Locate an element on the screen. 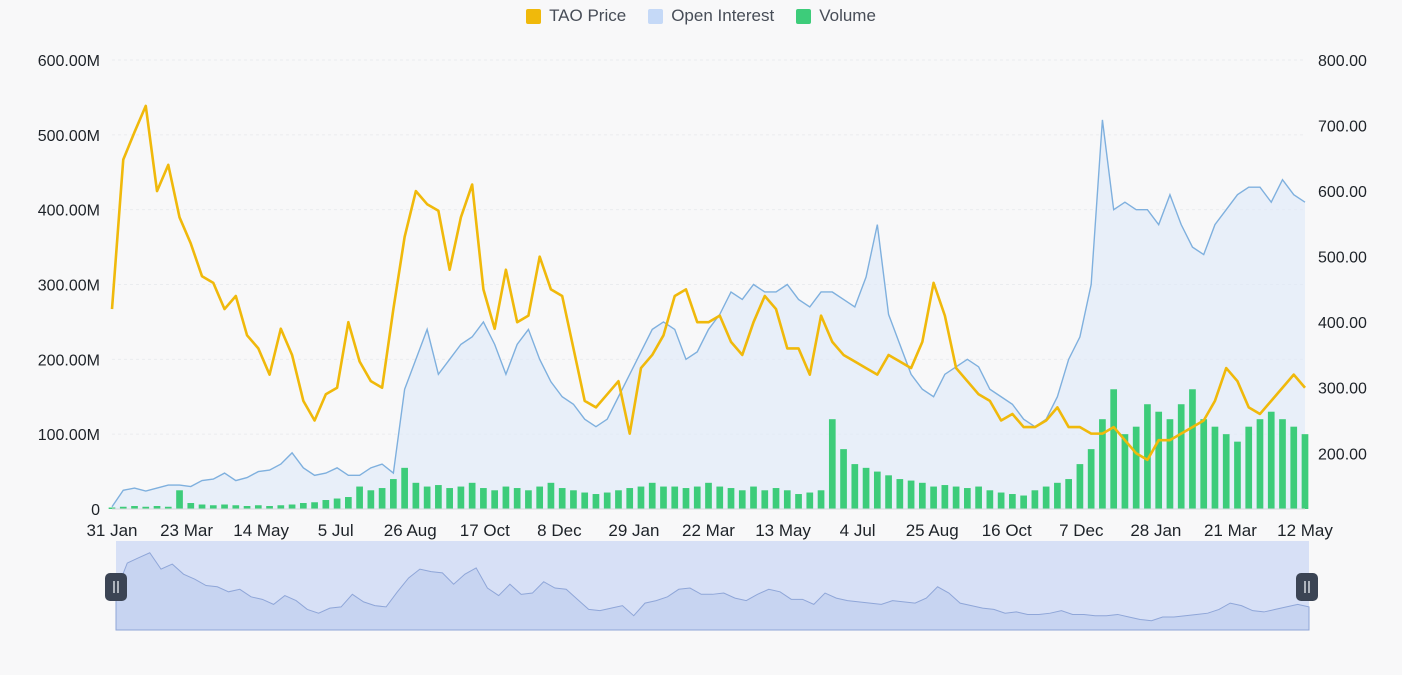 The image size is (1402, 675). x-tick-label: 4 Jul is located at coordinates (858, 530).